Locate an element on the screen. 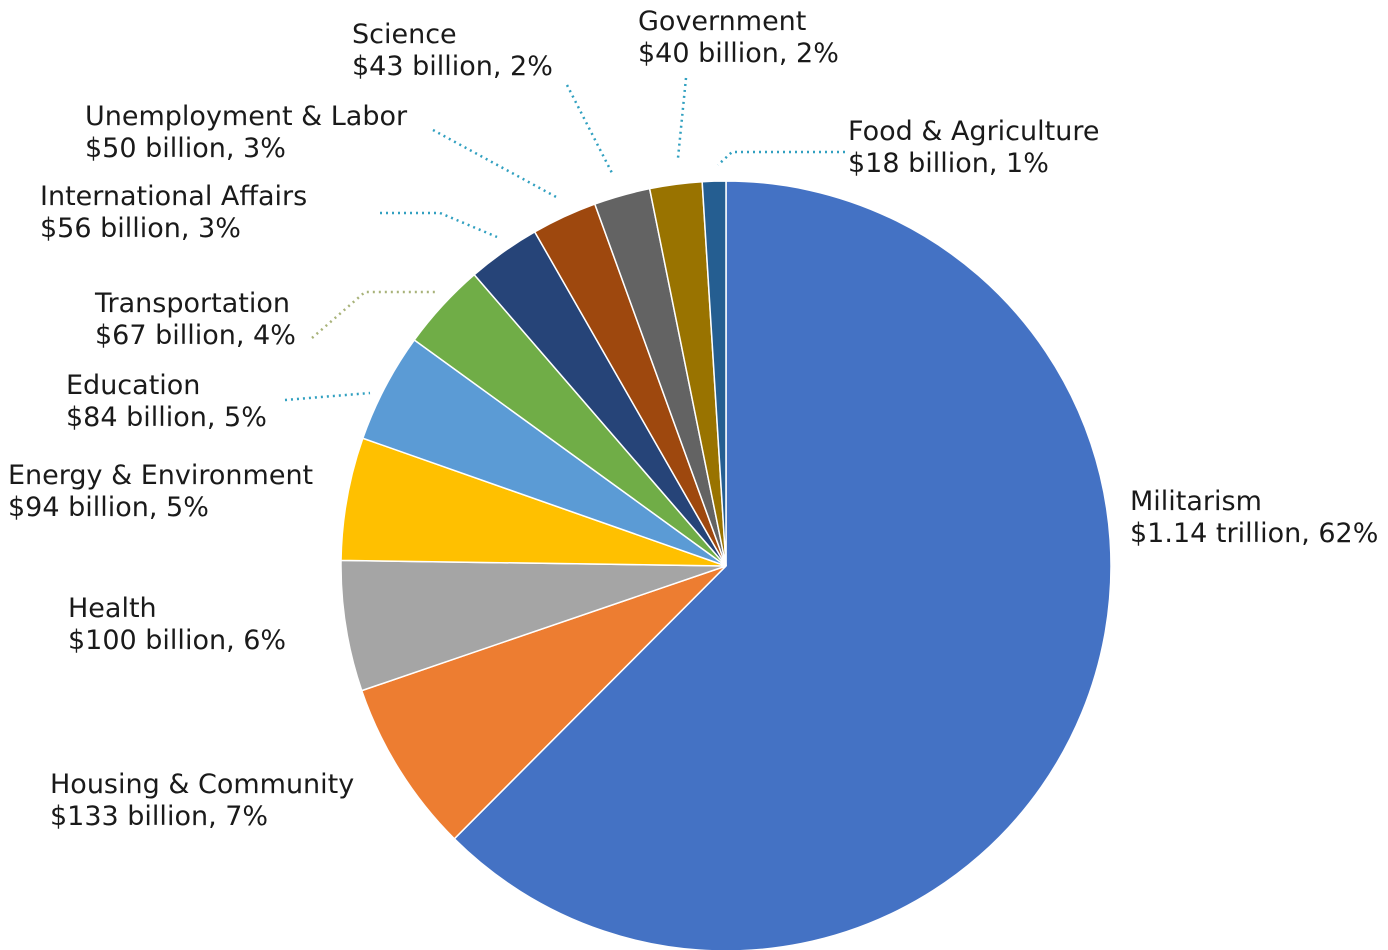  data-label-name: Government is located at coordinates (722, 21).